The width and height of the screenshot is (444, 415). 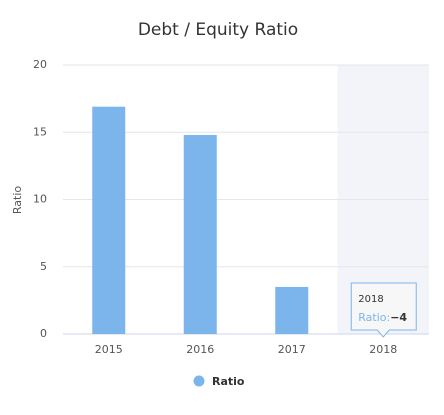 What do you see at coordinates (218, 30) in the screenshot?
I see `chart-title: Debt / Equity Ratio` at bounding box center [218, 30].